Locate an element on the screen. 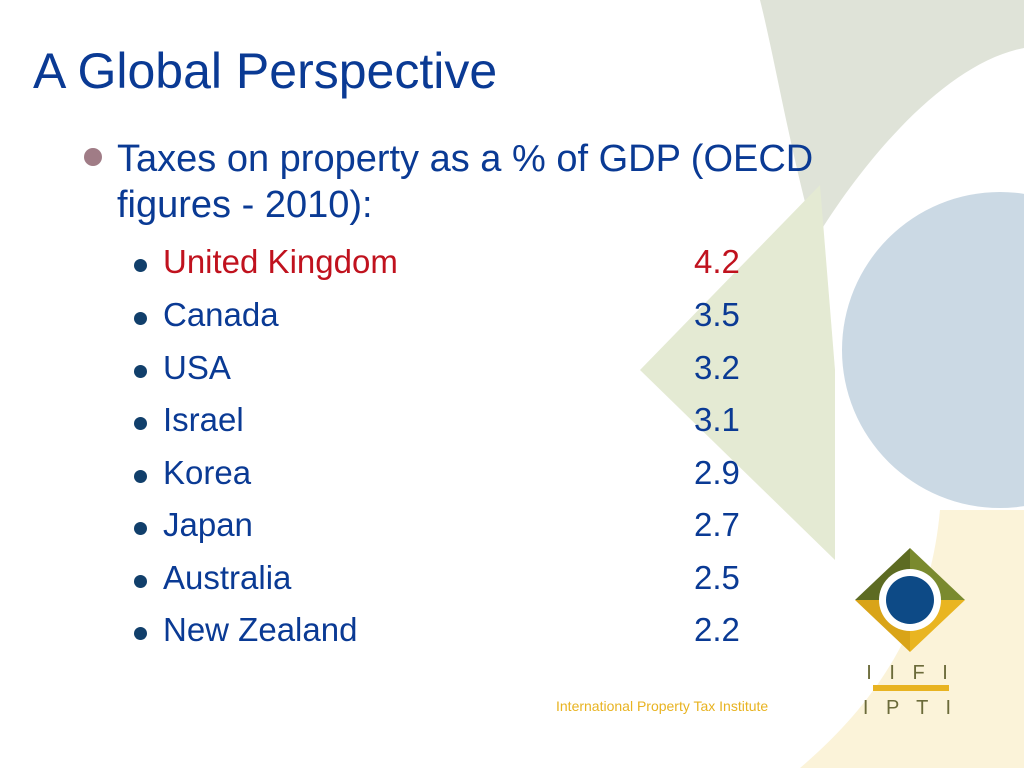  logo-gold-bar is located at coordinates (911, 688).